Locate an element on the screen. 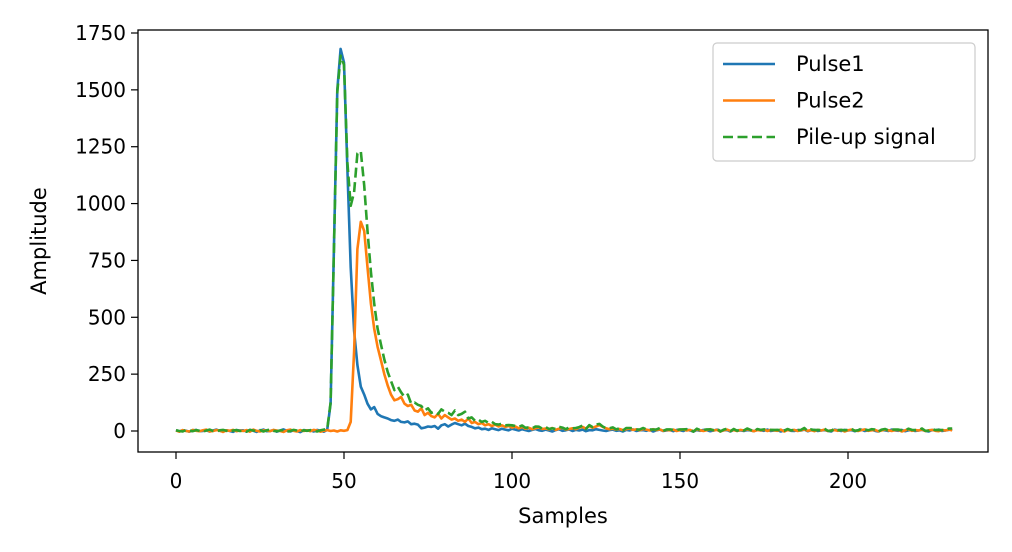  y-axis: 0 250 500 750 1000 1250 1500 1750 is located at coordinates (106, 232).